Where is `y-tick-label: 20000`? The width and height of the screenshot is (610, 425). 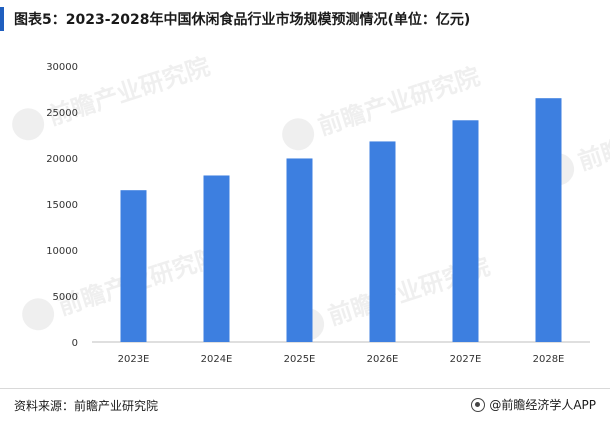 y-tick-label: 20000 is located at coordinates (62, 159).